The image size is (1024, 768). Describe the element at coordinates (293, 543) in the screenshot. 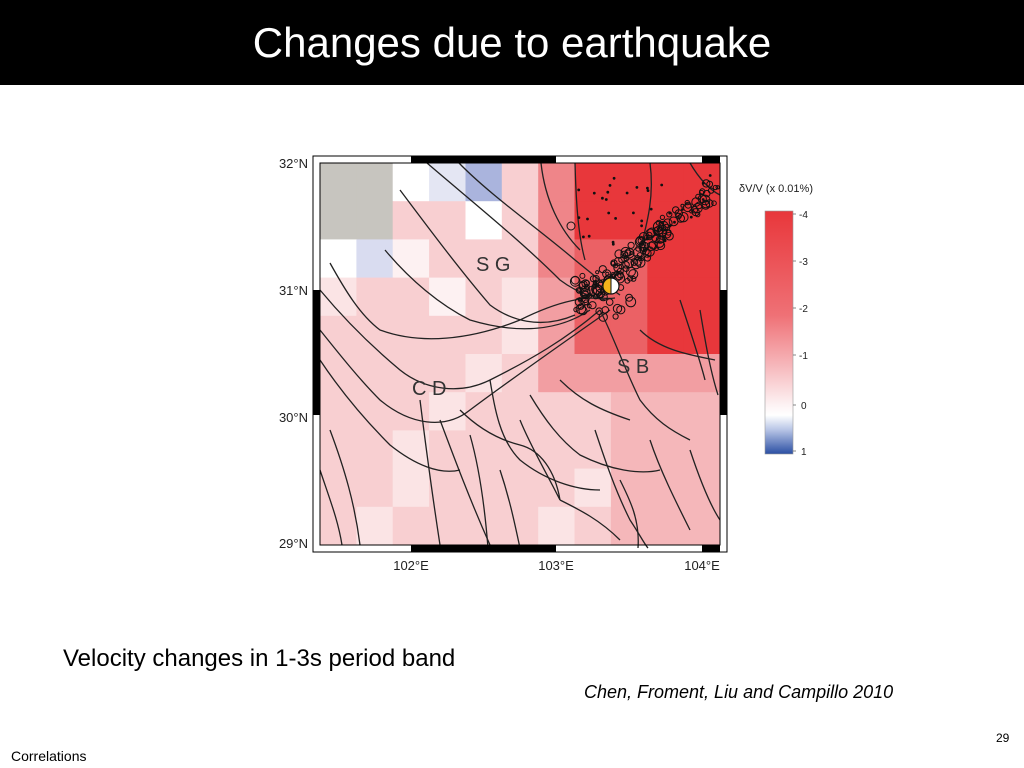

I see `lat-label-29: 29°N` at that location.